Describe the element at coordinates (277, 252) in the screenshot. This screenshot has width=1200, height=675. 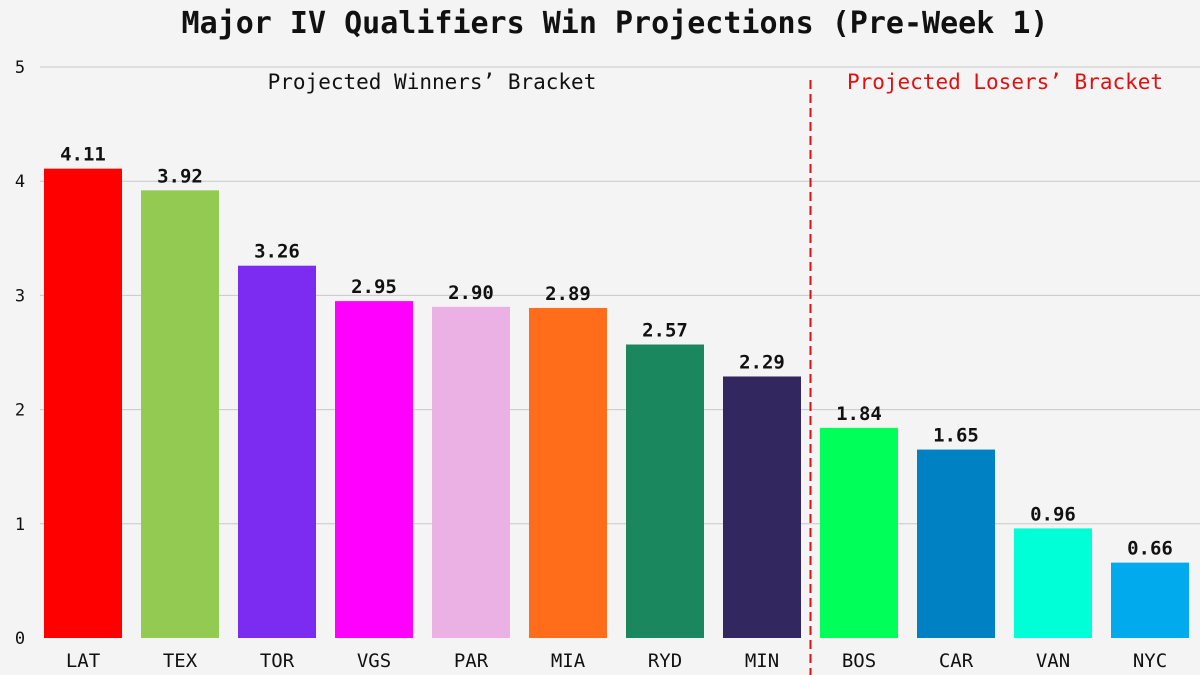
I see `value-label-tor: 3.26` at that location.